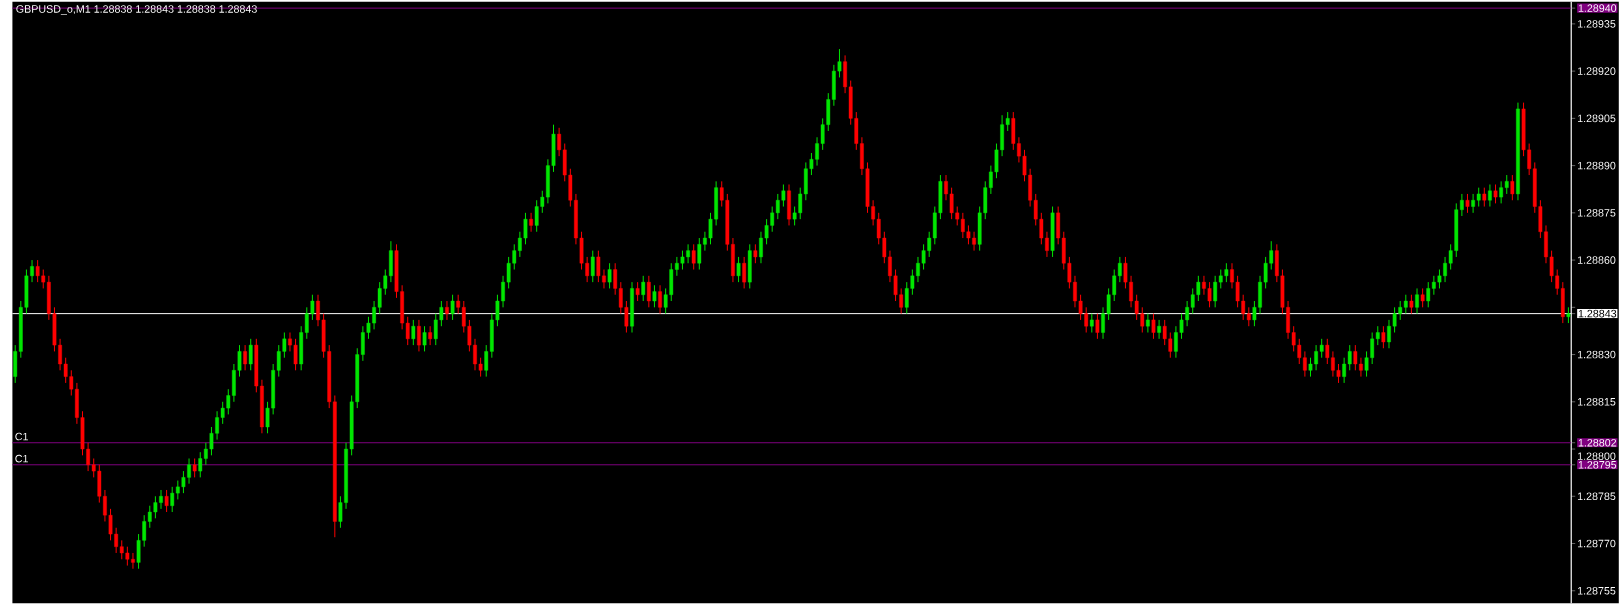 The width and height of the screenshot is (1621, 604). I want to click on y-tick-label: 1.28843, so click(1597, 313).